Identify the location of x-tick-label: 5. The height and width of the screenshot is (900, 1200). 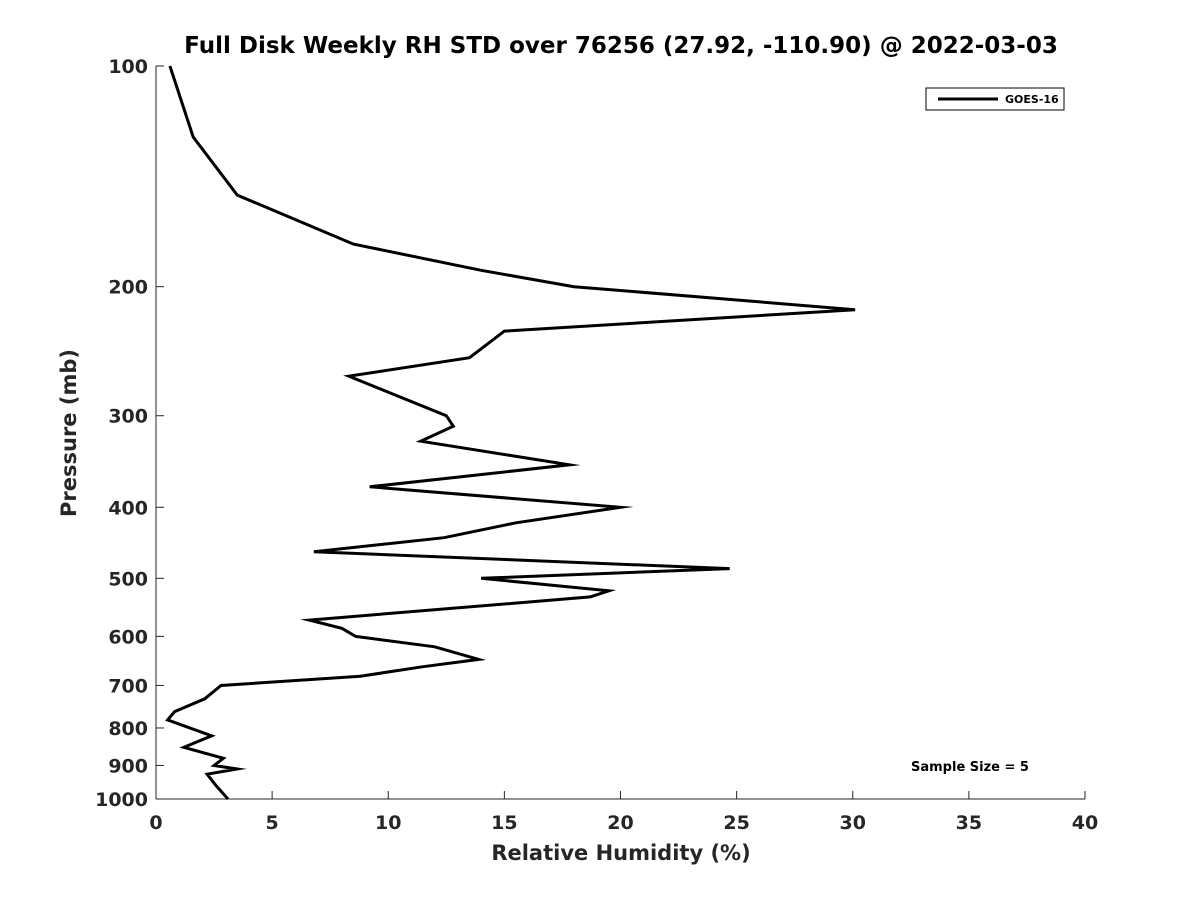
(272, 823).